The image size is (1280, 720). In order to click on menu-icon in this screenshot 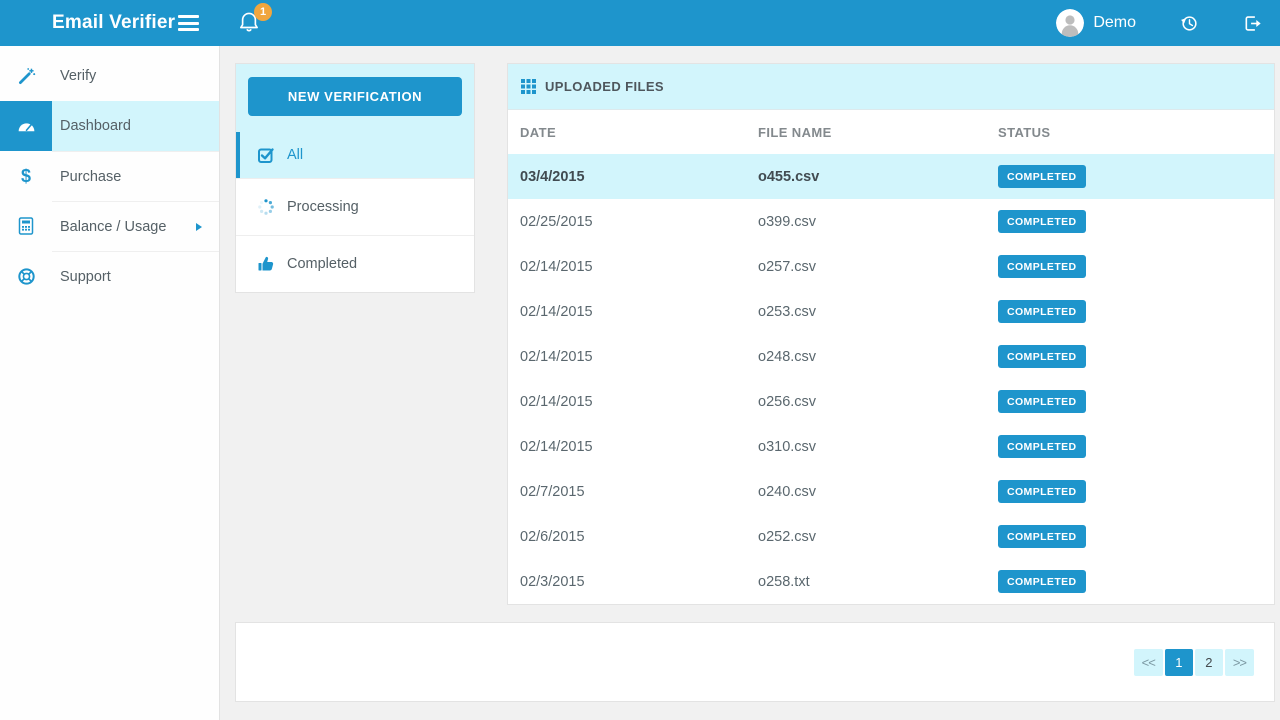, I will do `click(188, 23)`.